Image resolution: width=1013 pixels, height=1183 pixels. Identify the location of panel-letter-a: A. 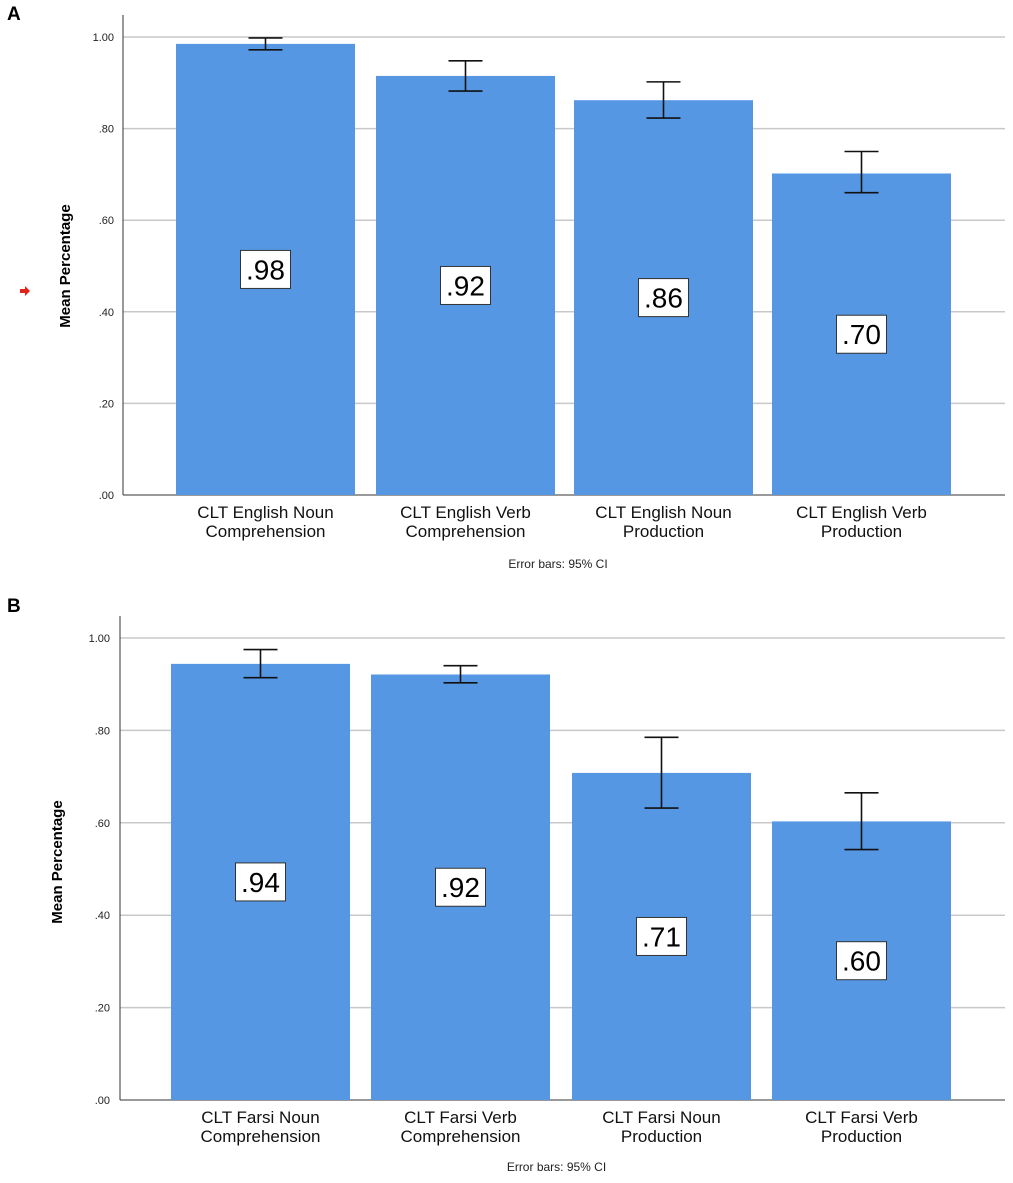
(14, 14).